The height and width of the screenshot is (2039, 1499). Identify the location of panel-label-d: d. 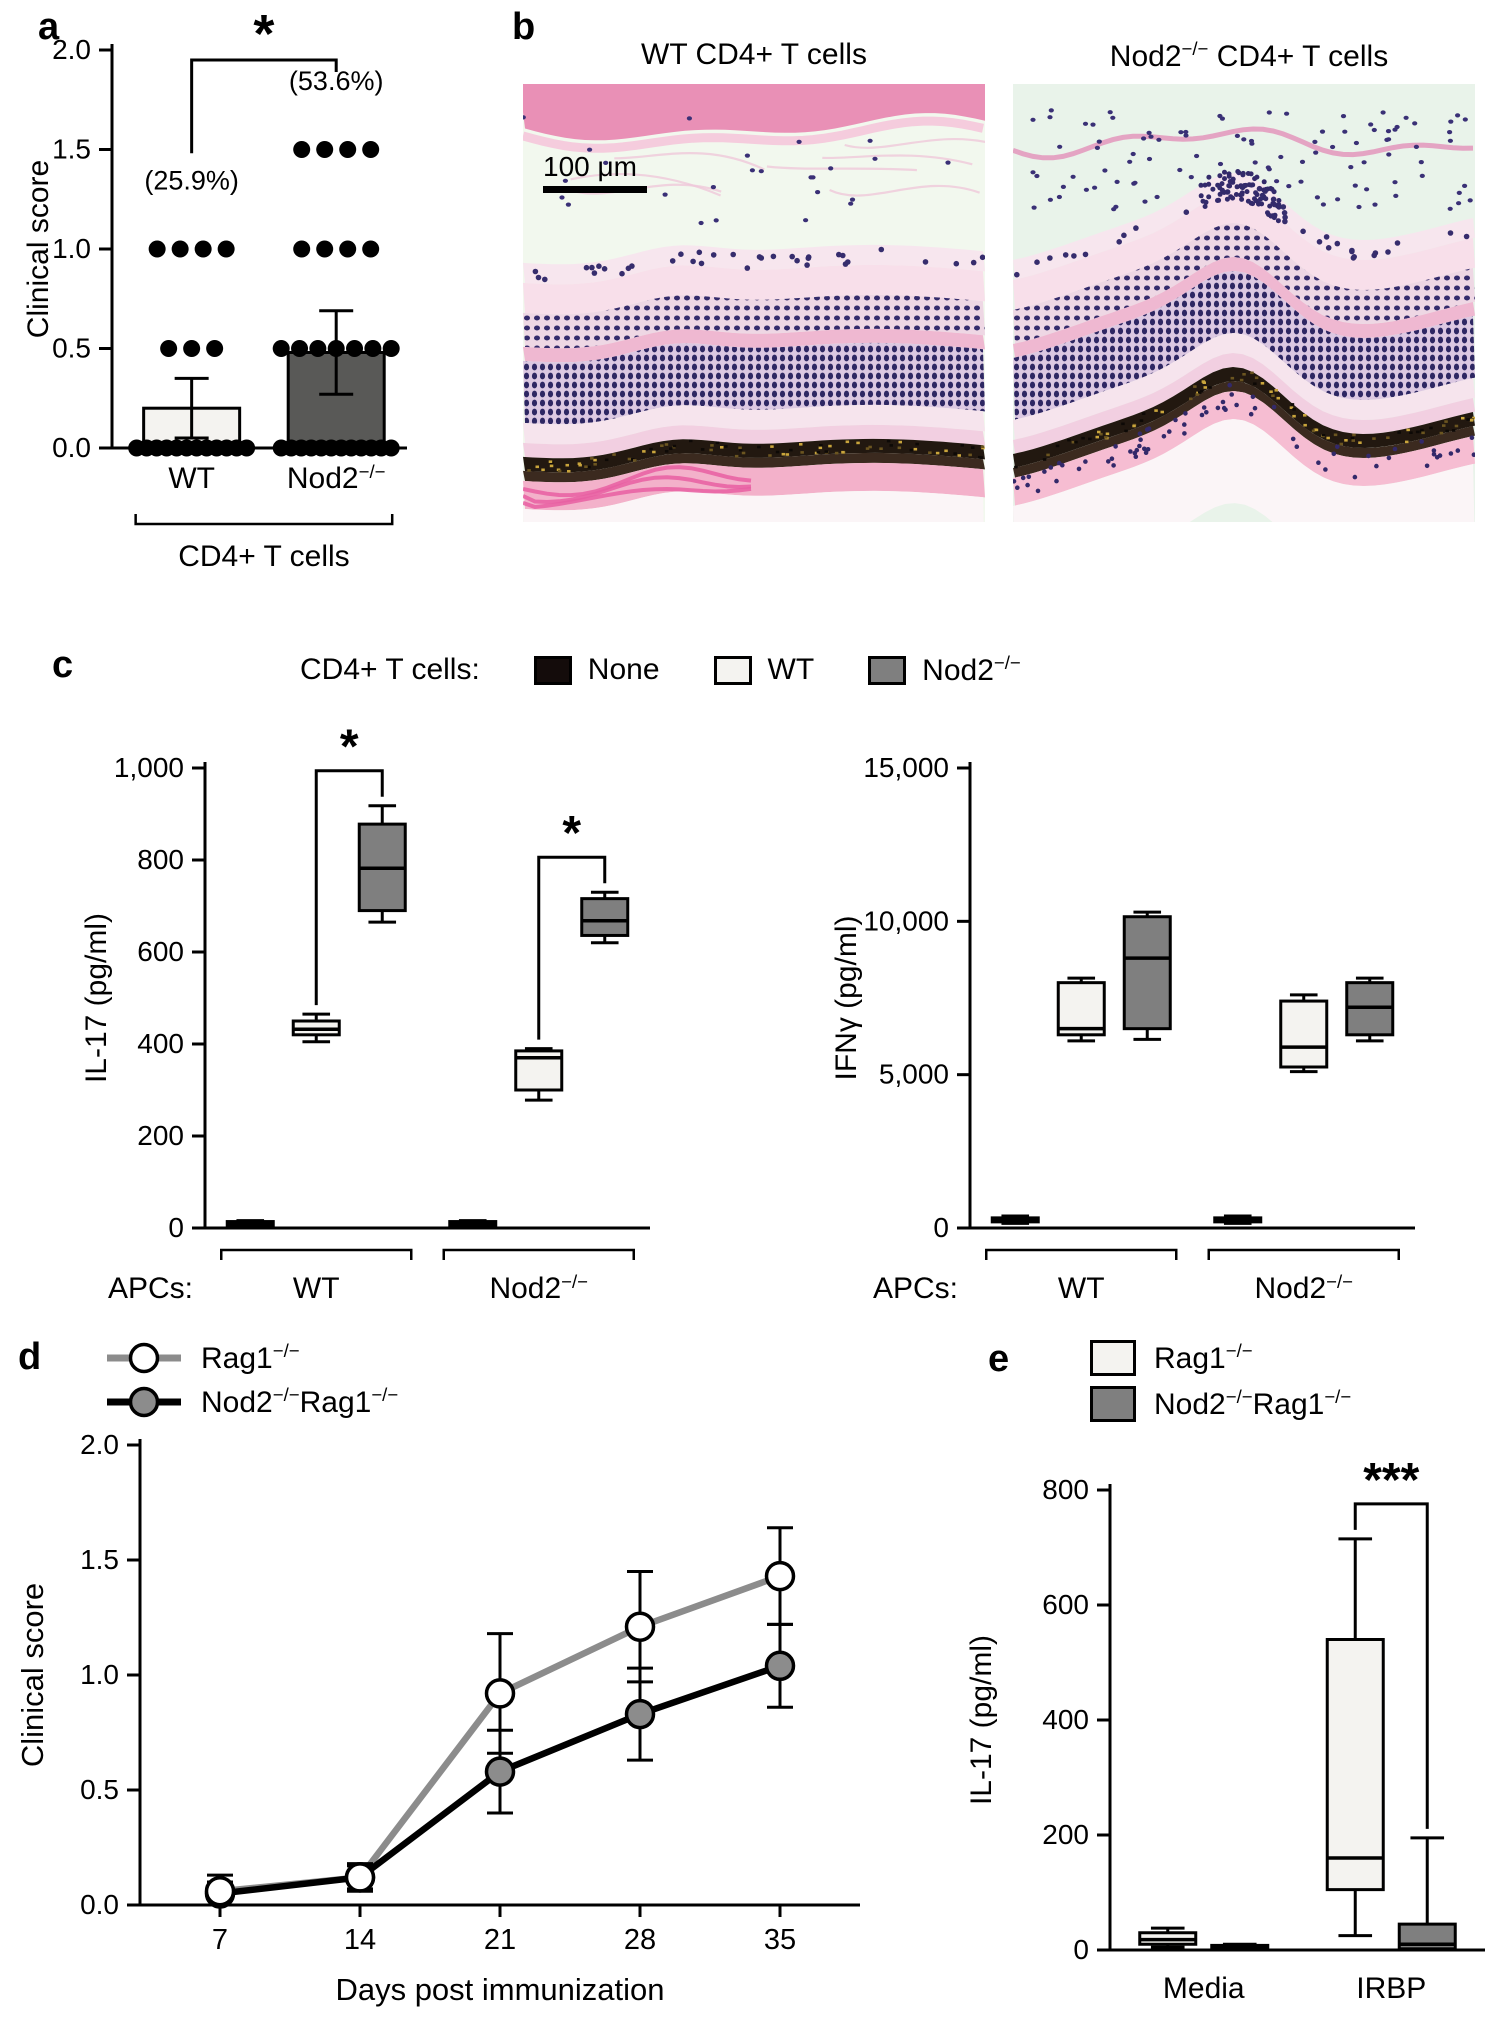
(30, 1357).